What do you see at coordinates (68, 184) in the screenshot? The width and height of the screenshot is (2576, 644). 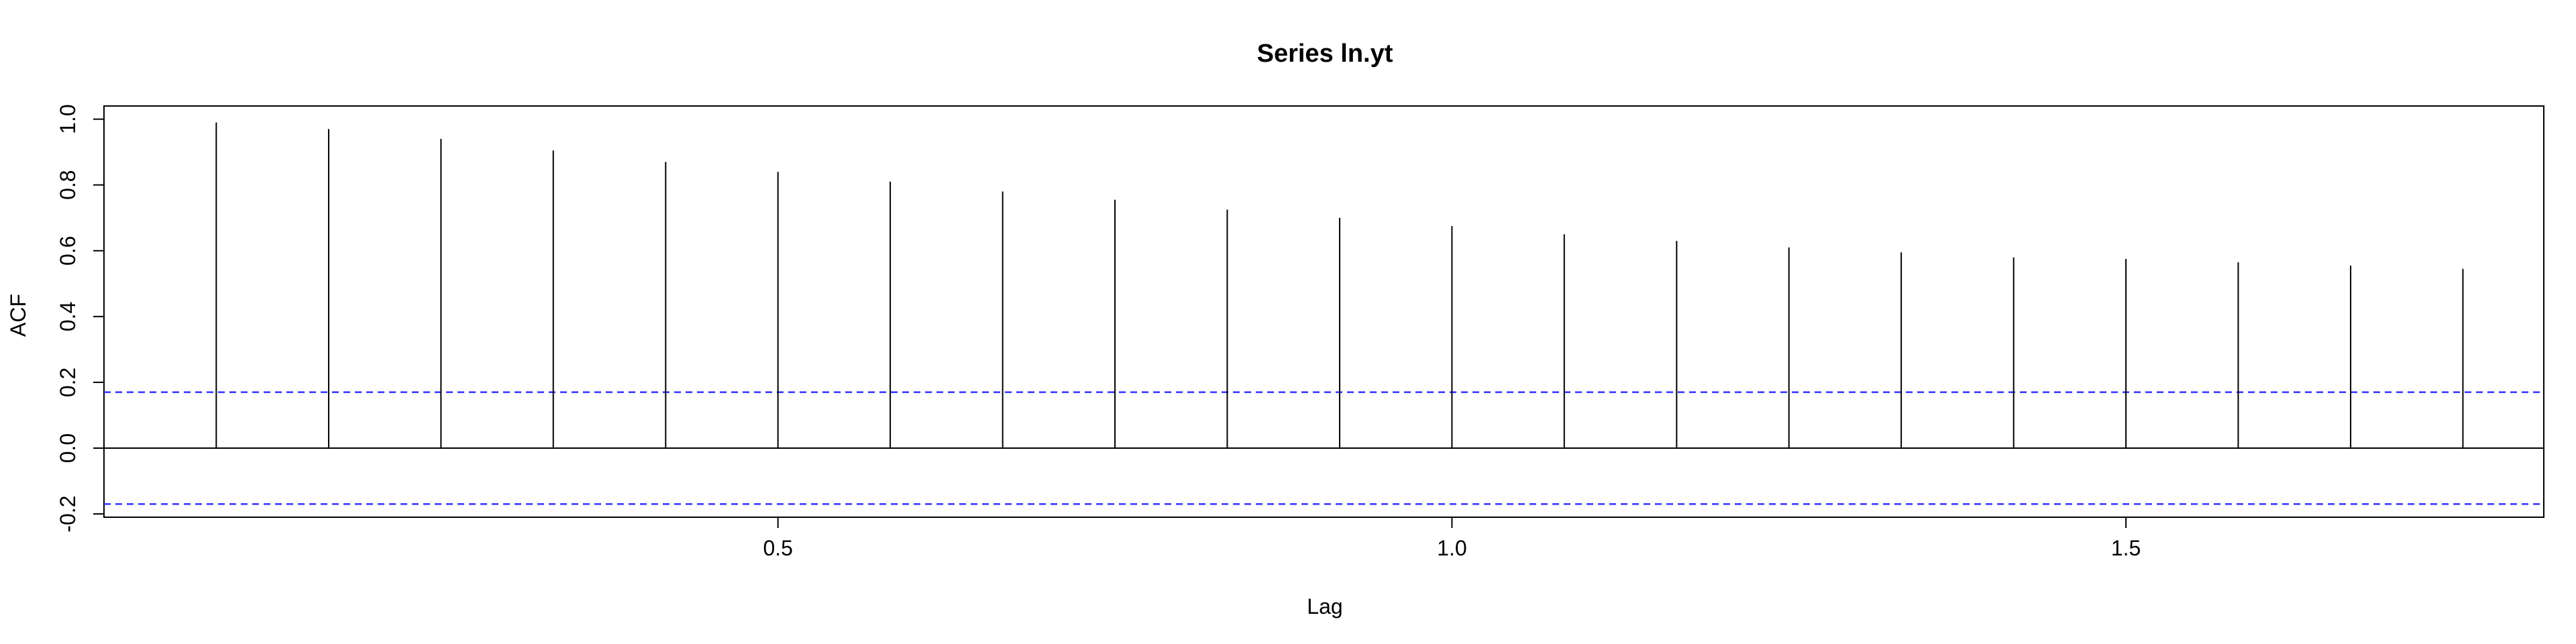 I see `y-tick-label: 0.8` at bounding box center [68, 184].